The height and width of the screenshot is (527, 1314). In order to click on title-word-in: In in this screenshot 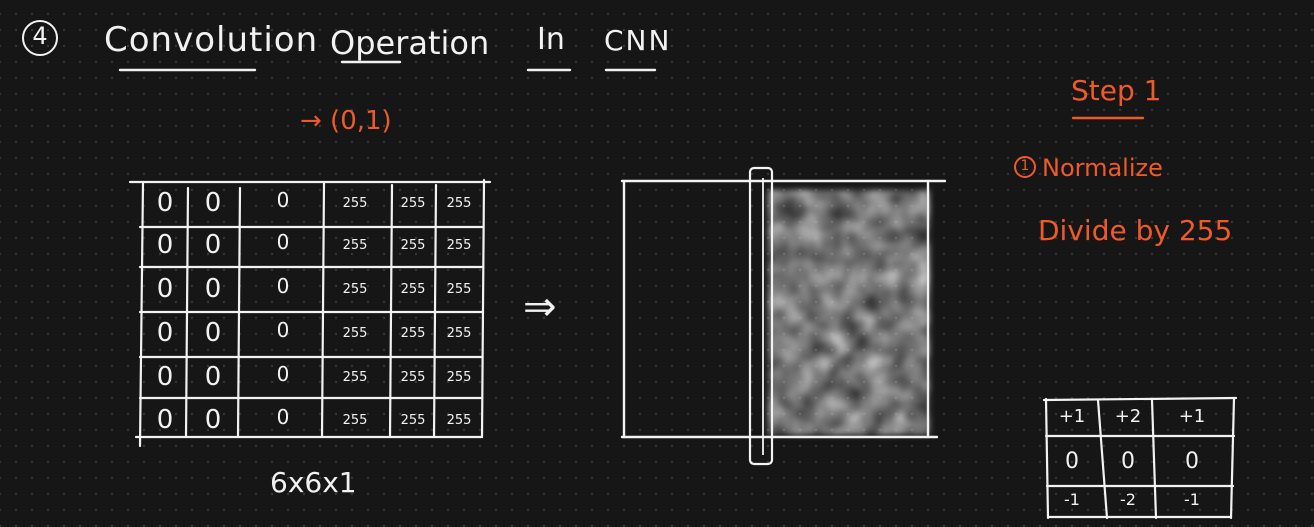, I will do `click(551, 39)`.